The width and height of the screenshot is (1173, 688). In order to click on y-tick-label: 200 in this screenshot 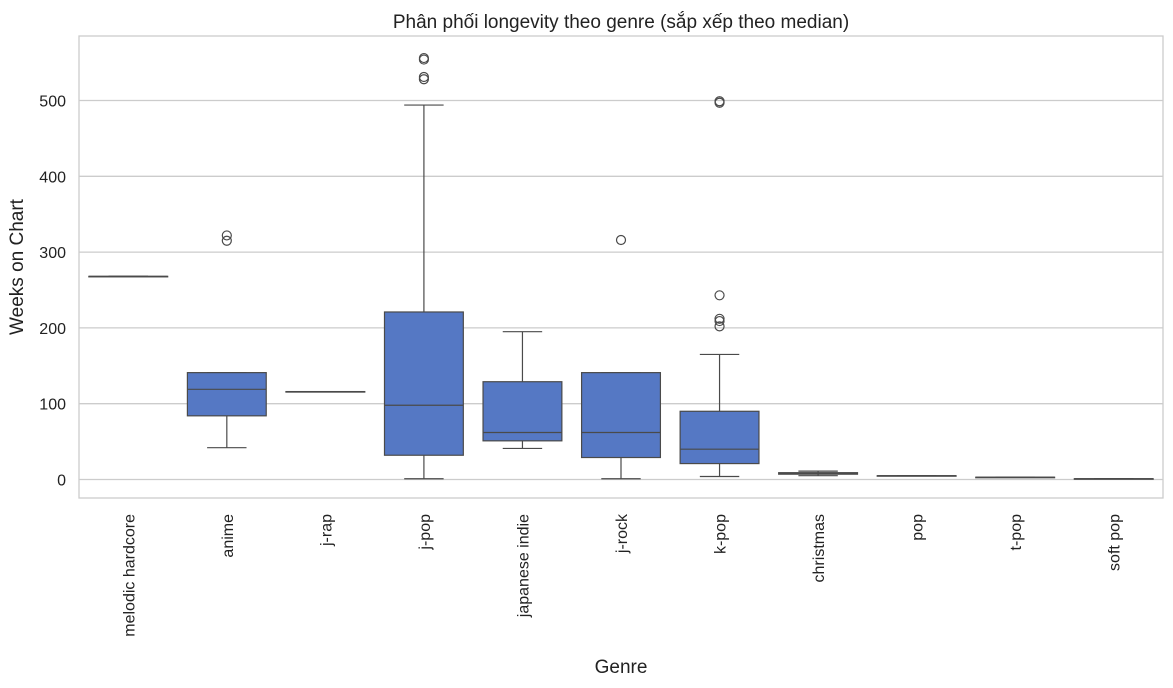, I will do `click(52, 329)`.